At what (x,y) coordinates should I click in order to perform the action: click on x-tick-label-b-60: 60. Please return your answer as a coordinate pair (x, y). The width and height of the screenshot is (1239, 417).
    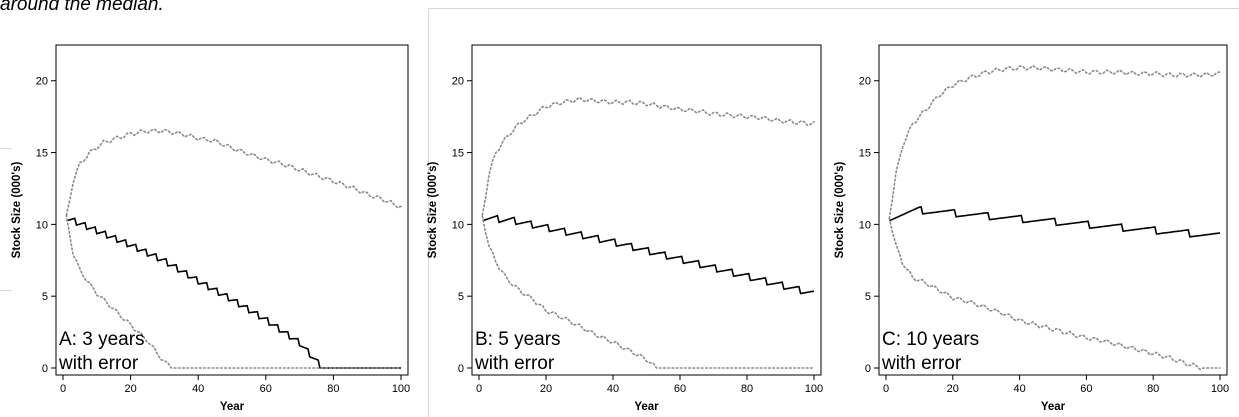
    Looking at the image, I should click on (680, 389).